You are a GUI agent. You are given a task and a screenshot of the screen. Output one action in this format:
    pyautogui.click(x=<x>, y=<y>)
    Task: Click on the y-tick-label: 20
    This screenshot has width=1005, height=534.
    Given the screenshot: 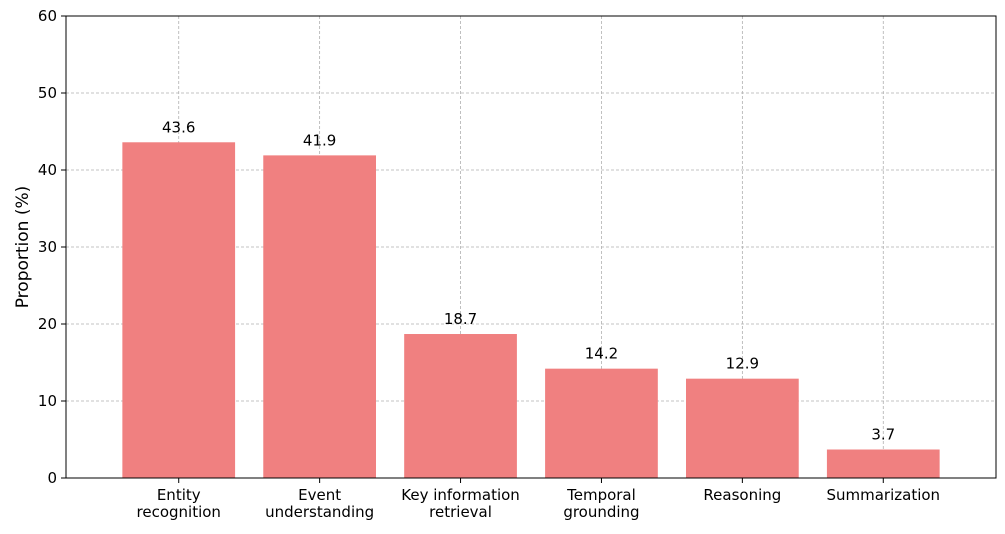 What is the action you would take?
    pyautogui.click(x=47, y=324)
    